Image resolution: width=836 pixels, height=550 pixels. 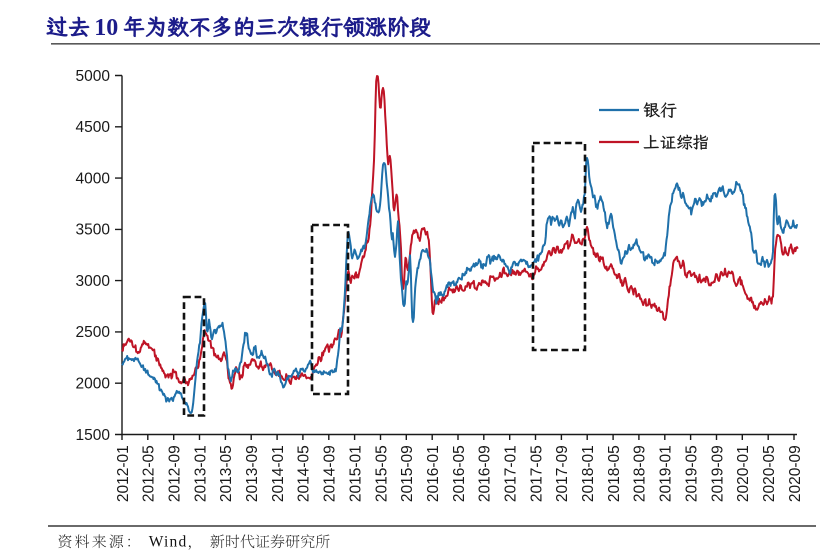 What do you see at coordinates (717, 473) in the screenshot?
I see `svg-text: 2019-09` at bounding box center [717, 473].